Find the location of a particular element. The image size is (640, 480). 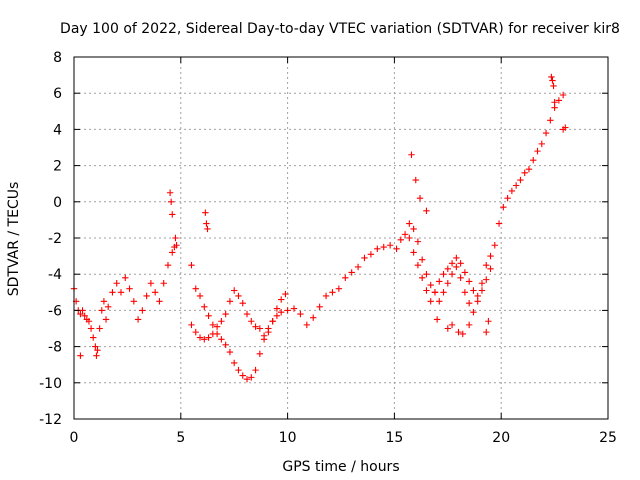

y-tick-label: 8 is located at coordinates (57, 58).